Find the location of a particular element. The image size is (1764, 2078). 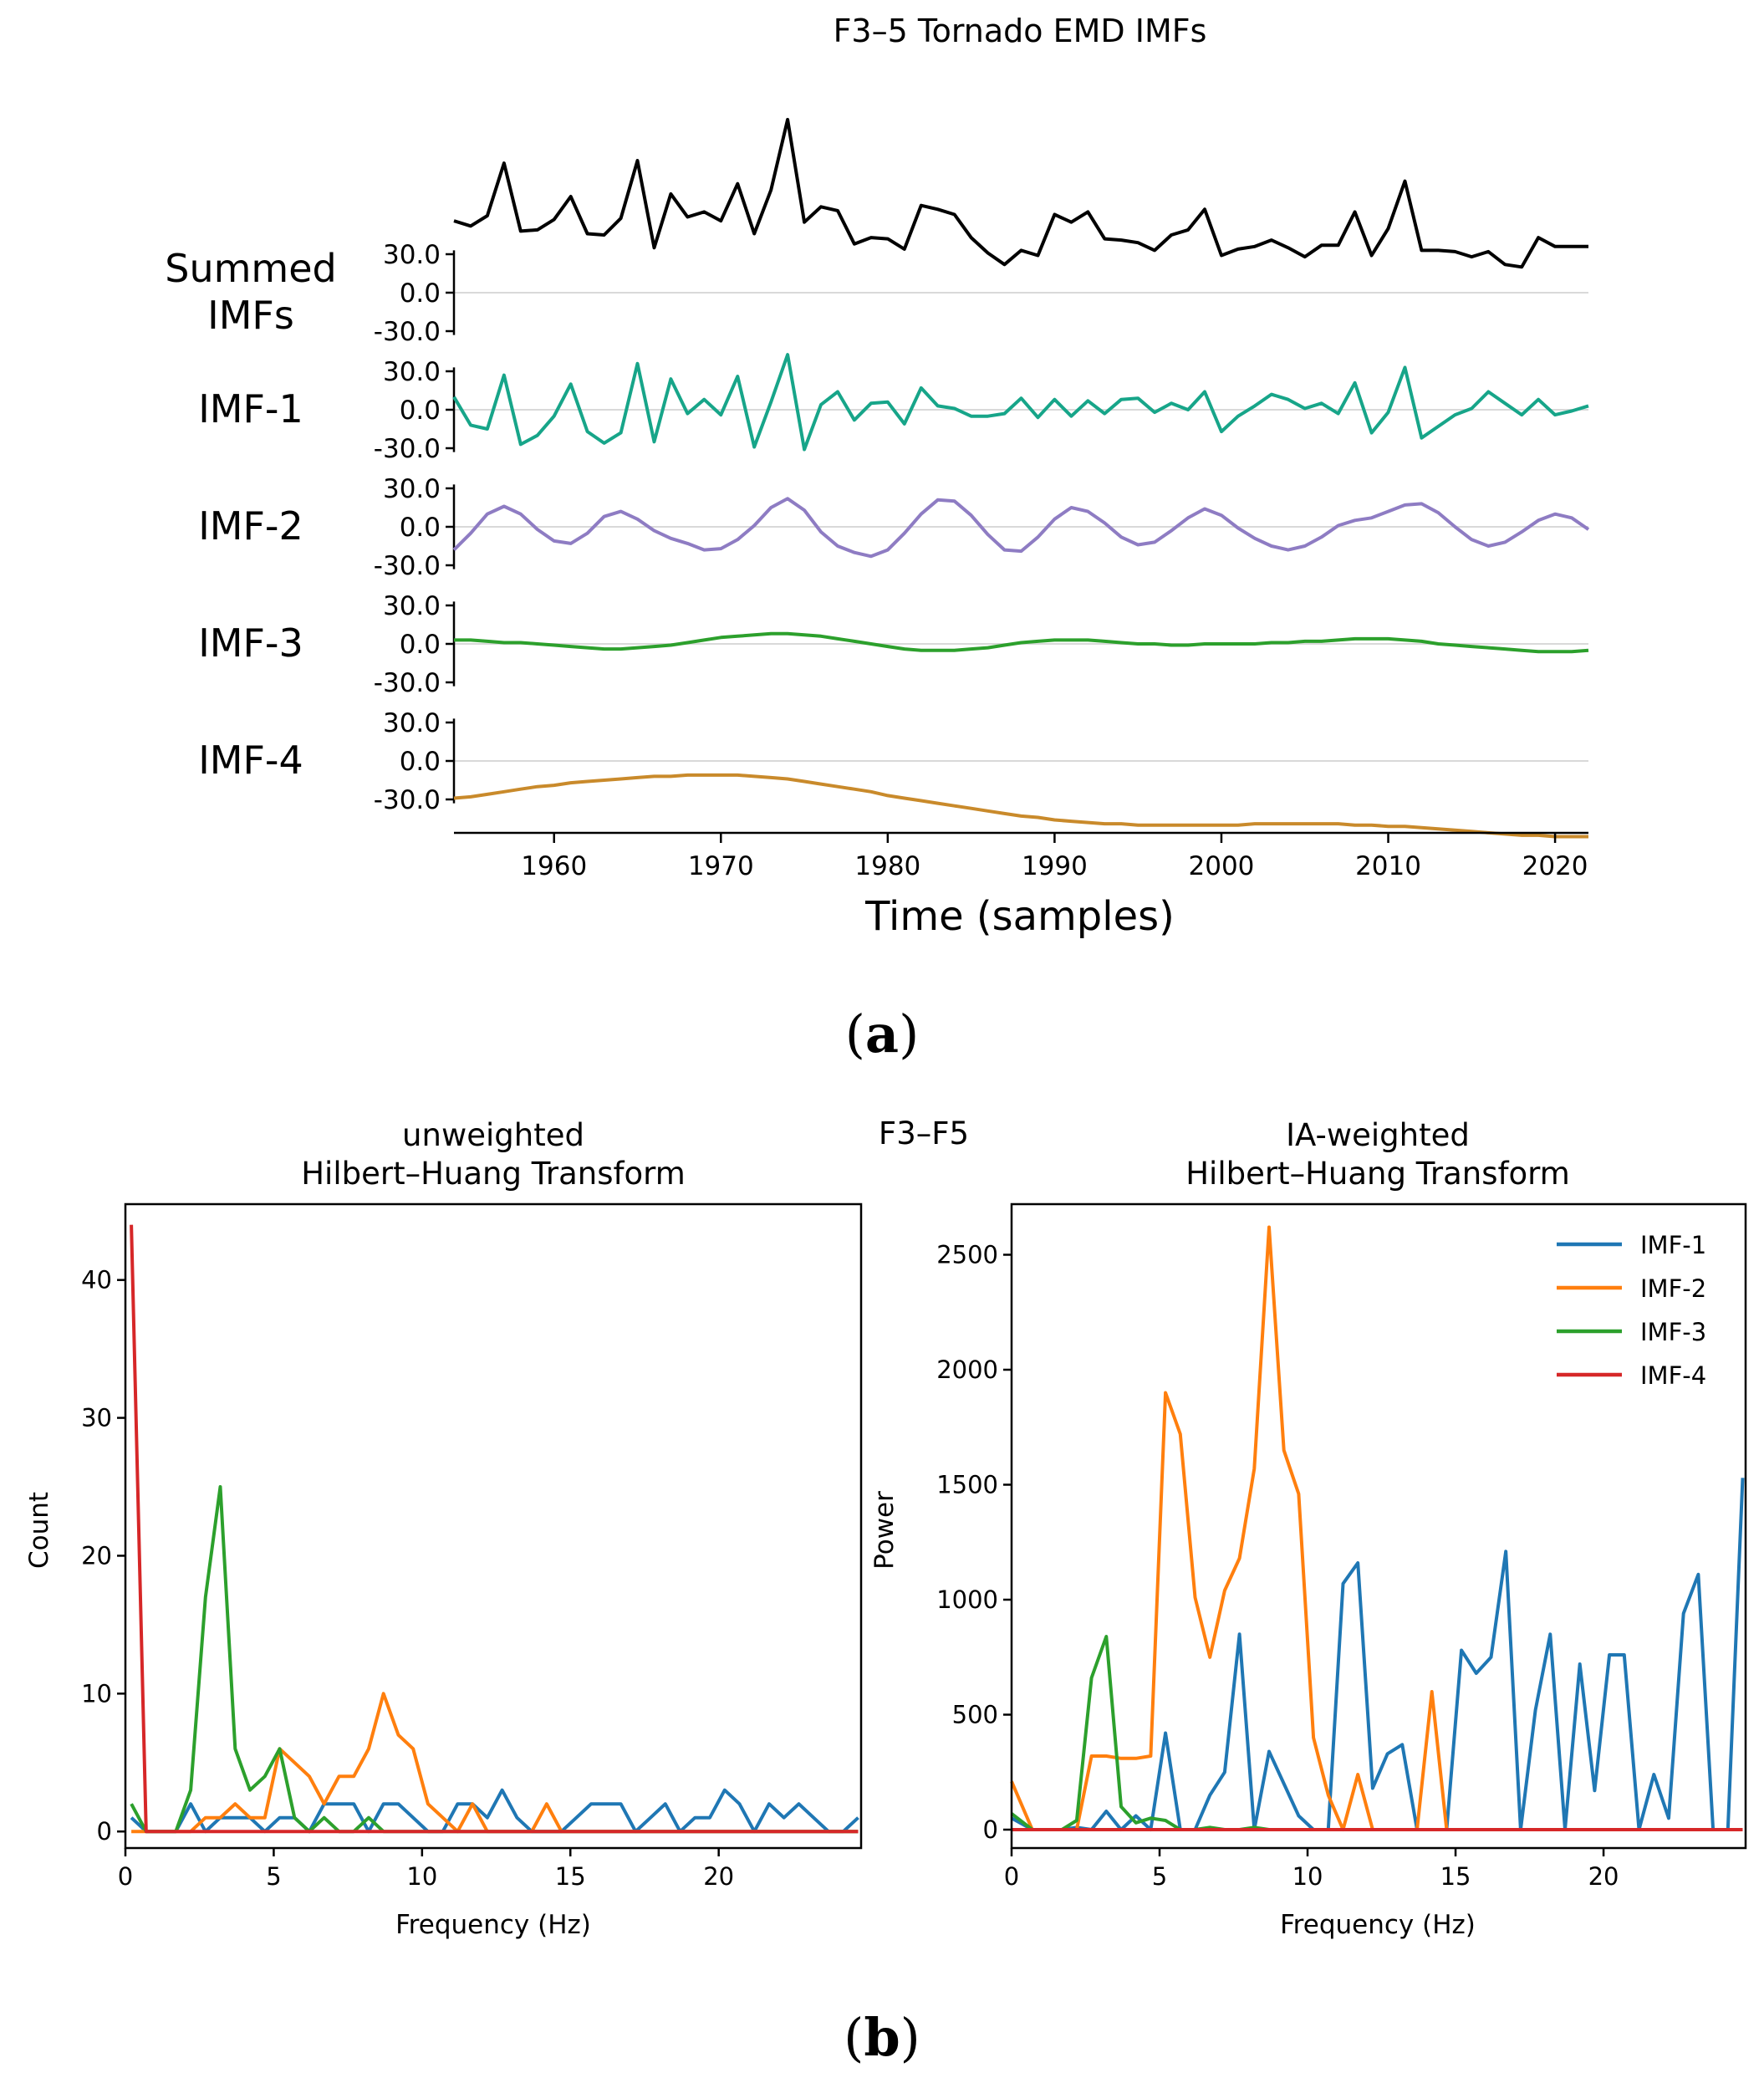

summed-y-tick-label: -30.0 is located at coordinates (407, 332).